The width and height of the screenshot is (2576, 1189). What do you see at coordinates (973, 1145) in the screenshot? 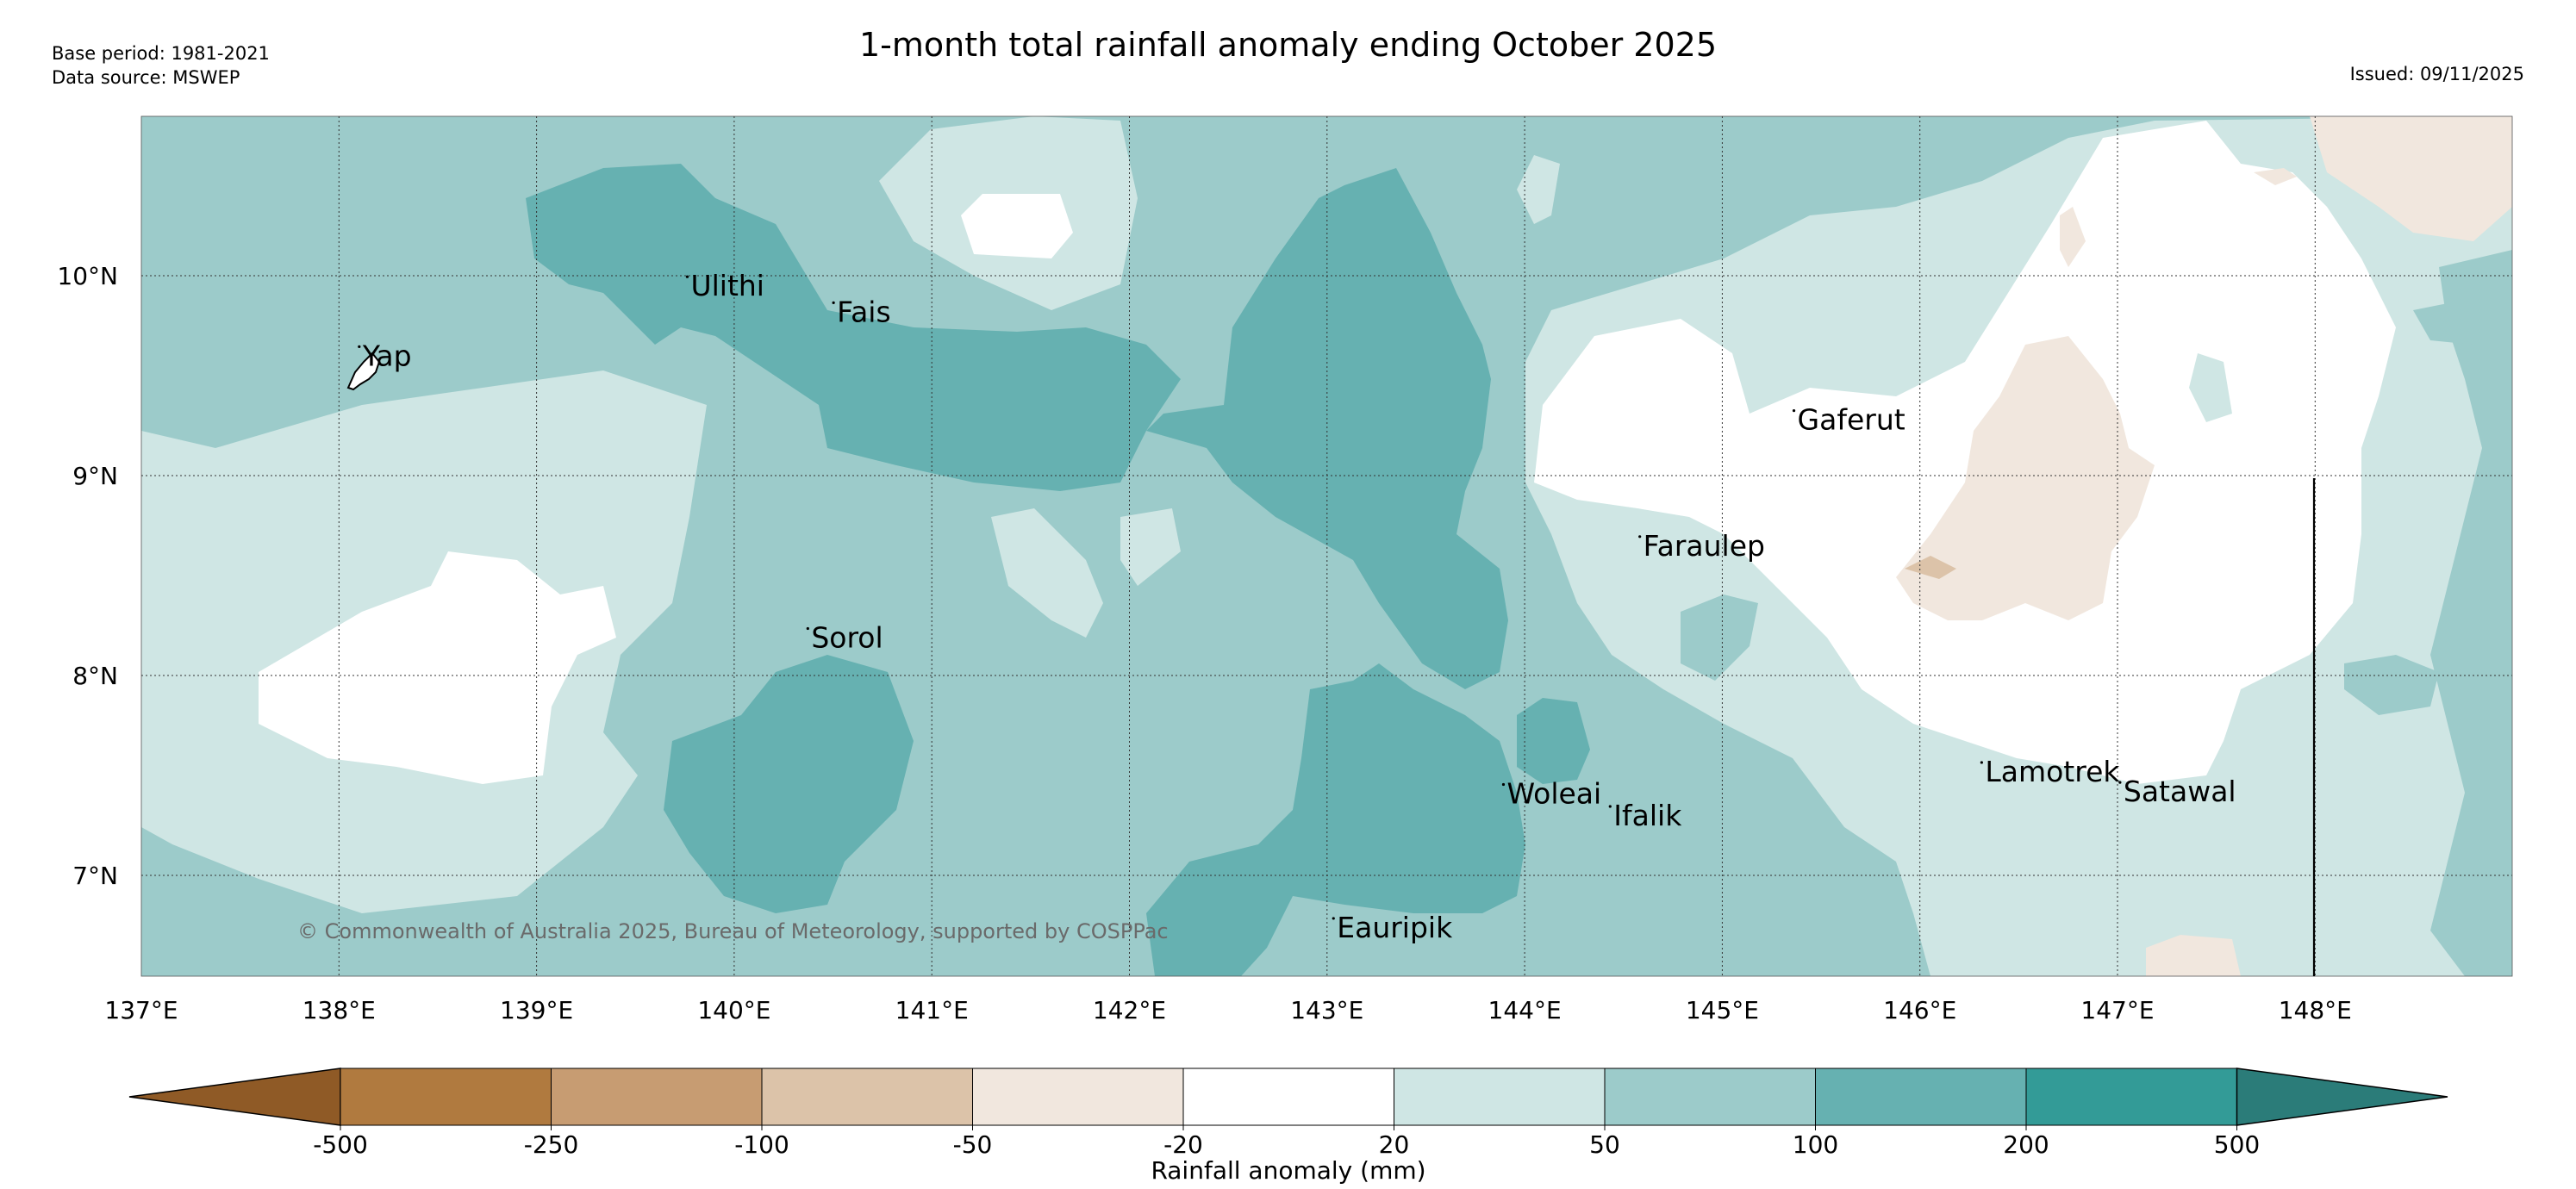
I see `colorbar-tick-label: -50` at bounding box center [973, 1145].